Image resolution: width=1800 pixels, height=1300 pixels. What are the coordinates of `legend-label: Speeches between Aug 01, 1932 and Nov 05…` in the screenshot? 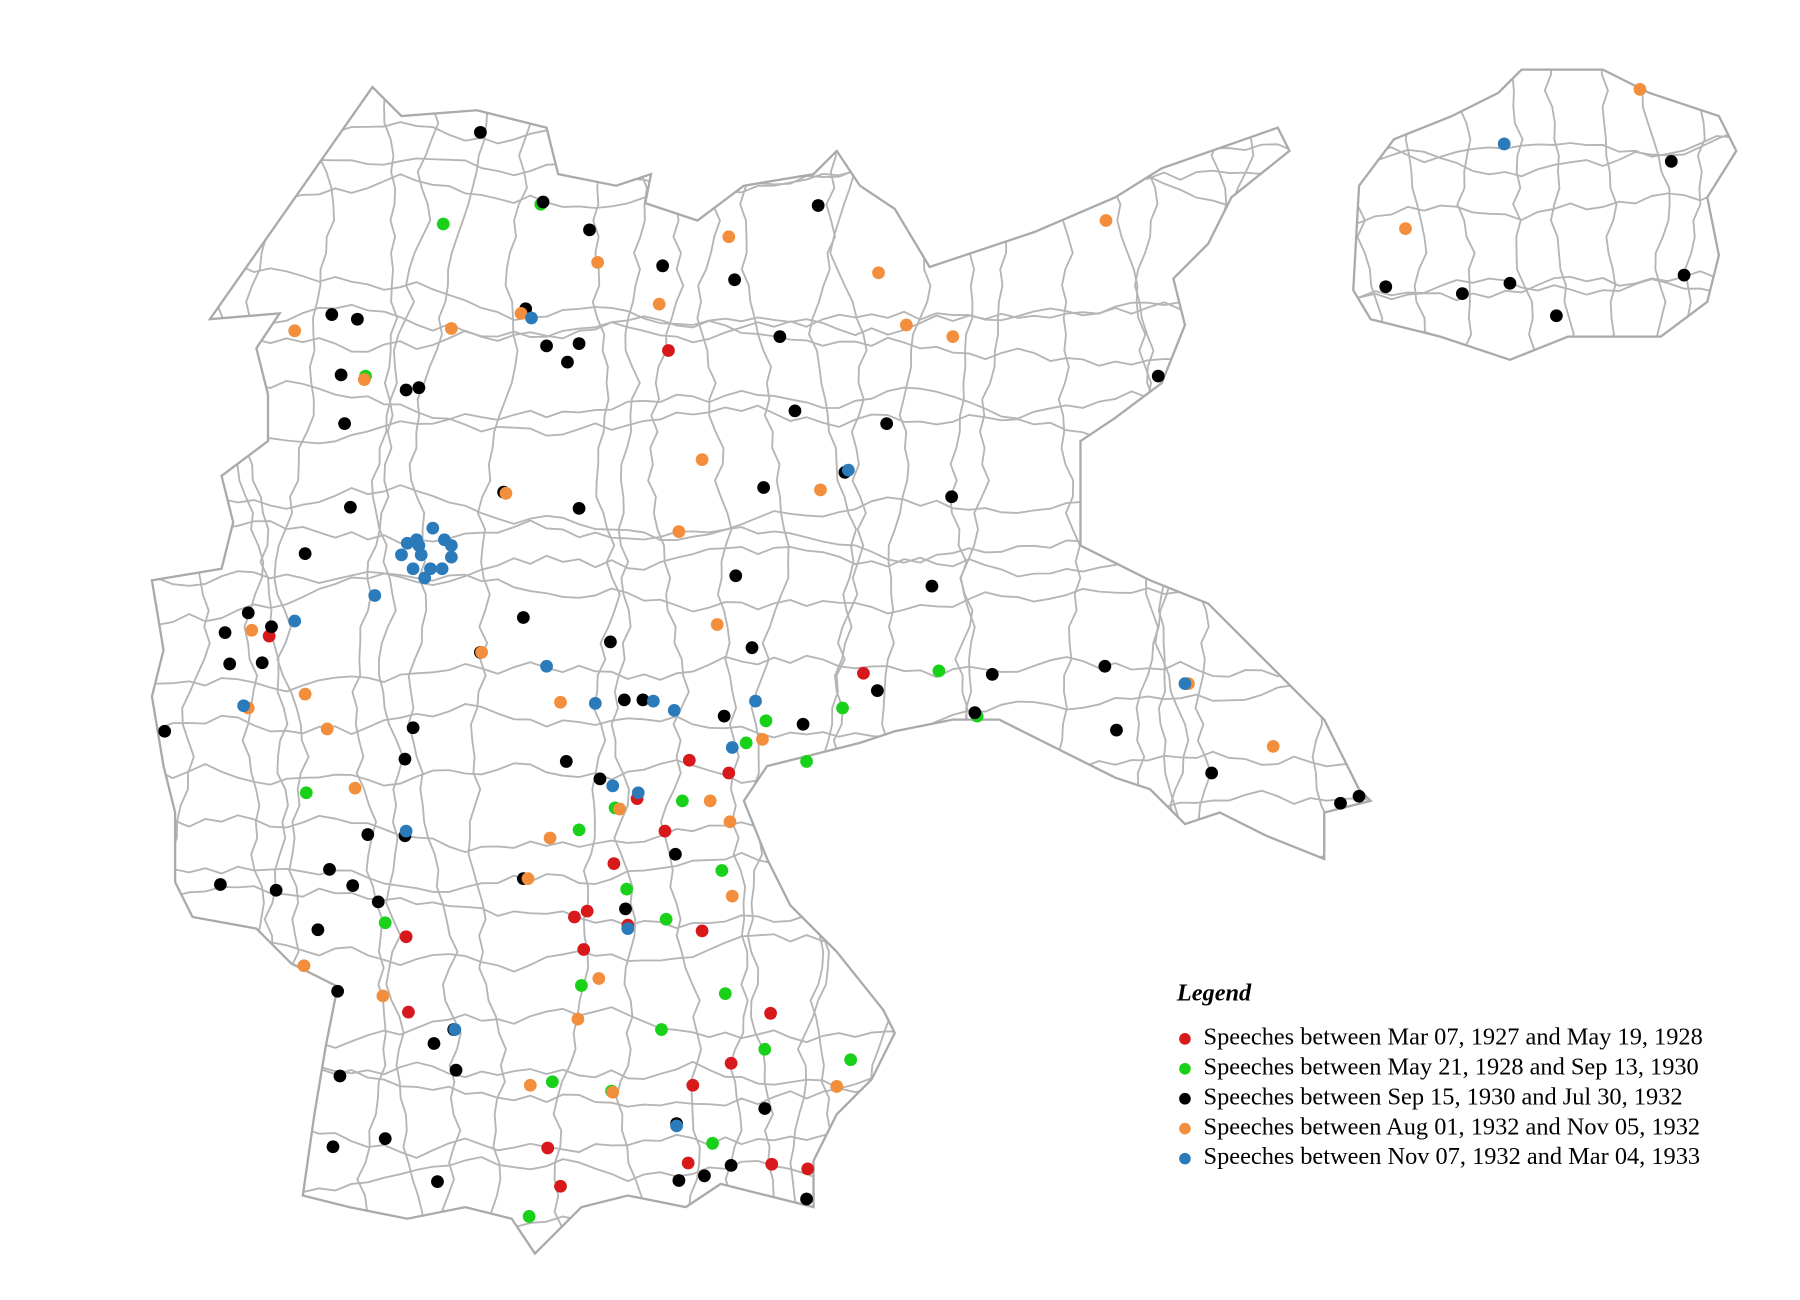 It's located at (1452, 1126).